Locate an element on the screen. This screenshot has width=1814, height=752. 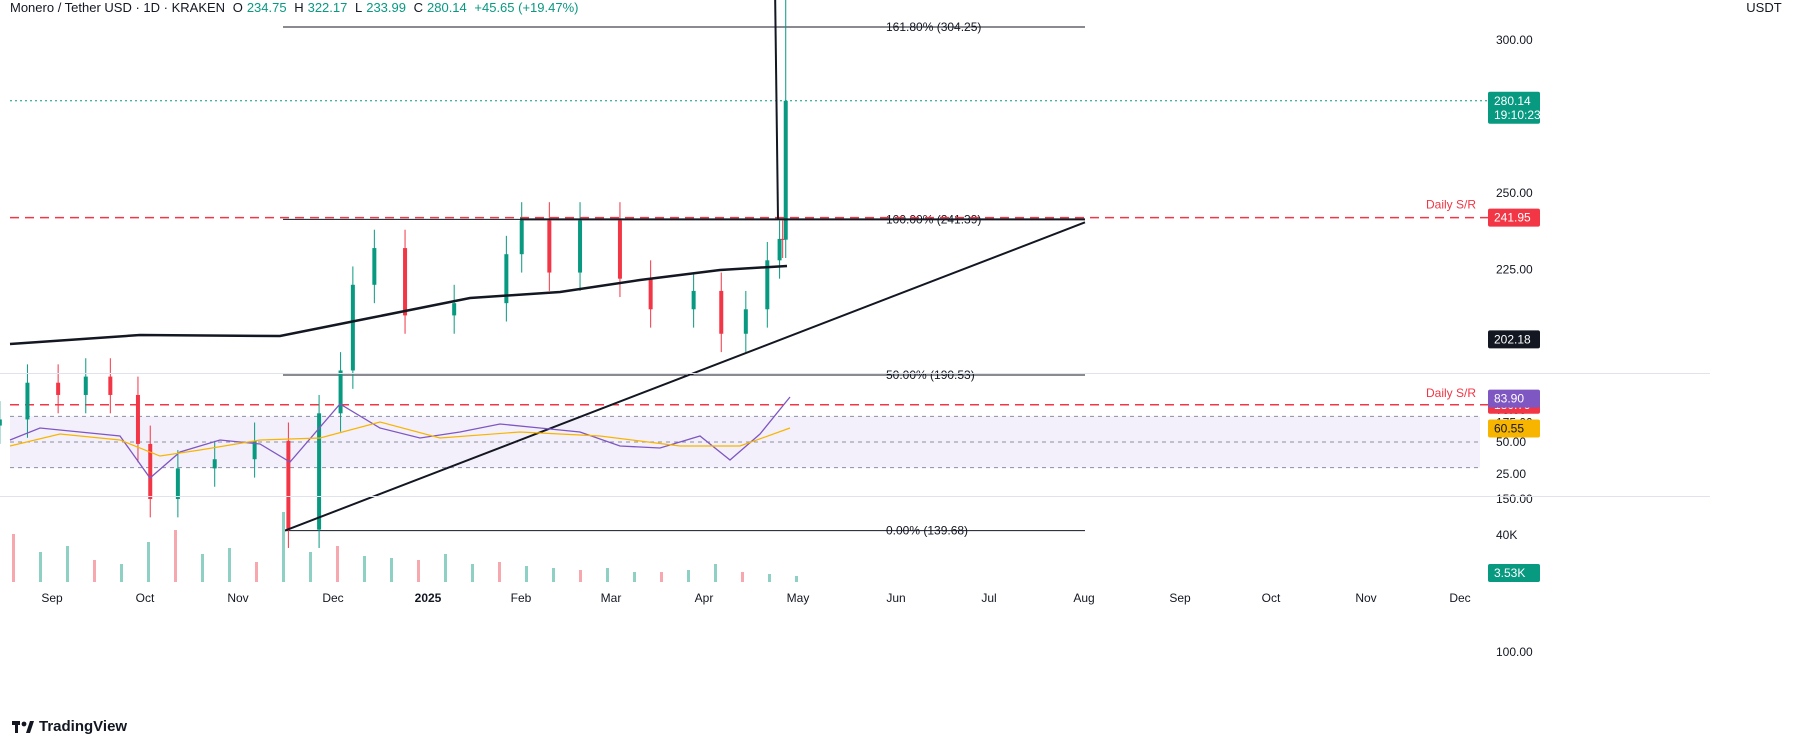
low-value: 233.99 is located at coordinates (386, 7).